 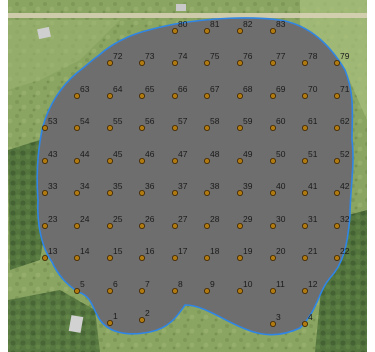 What do you see at coordinates (211, 188) in the screenshot?
I see `sample-point: 38` at bounding box center [211, 188].